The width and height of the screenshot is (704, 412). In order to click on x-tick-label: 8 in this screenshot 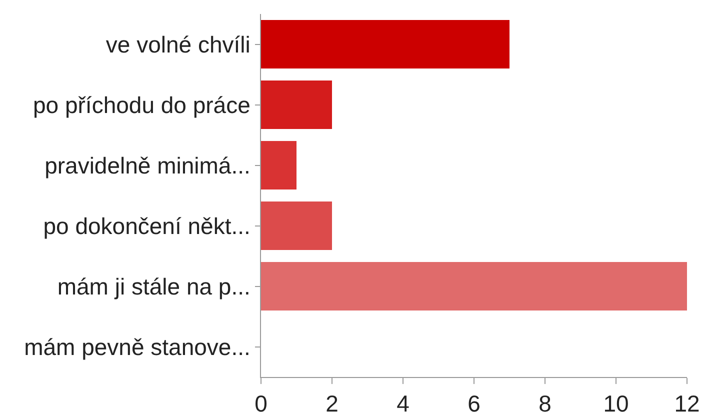, I will do `click(545, 401)`.